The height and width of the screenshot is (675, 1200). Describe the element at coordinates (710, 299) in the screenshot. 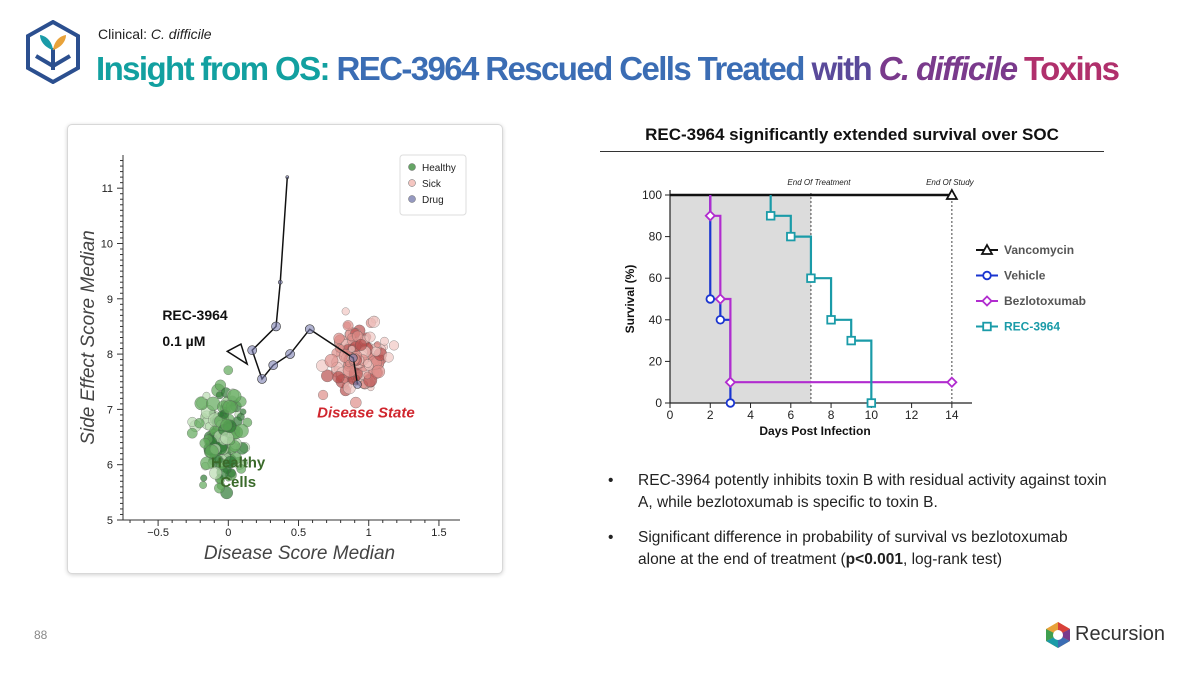

I see `vehicle-marker` at that location.